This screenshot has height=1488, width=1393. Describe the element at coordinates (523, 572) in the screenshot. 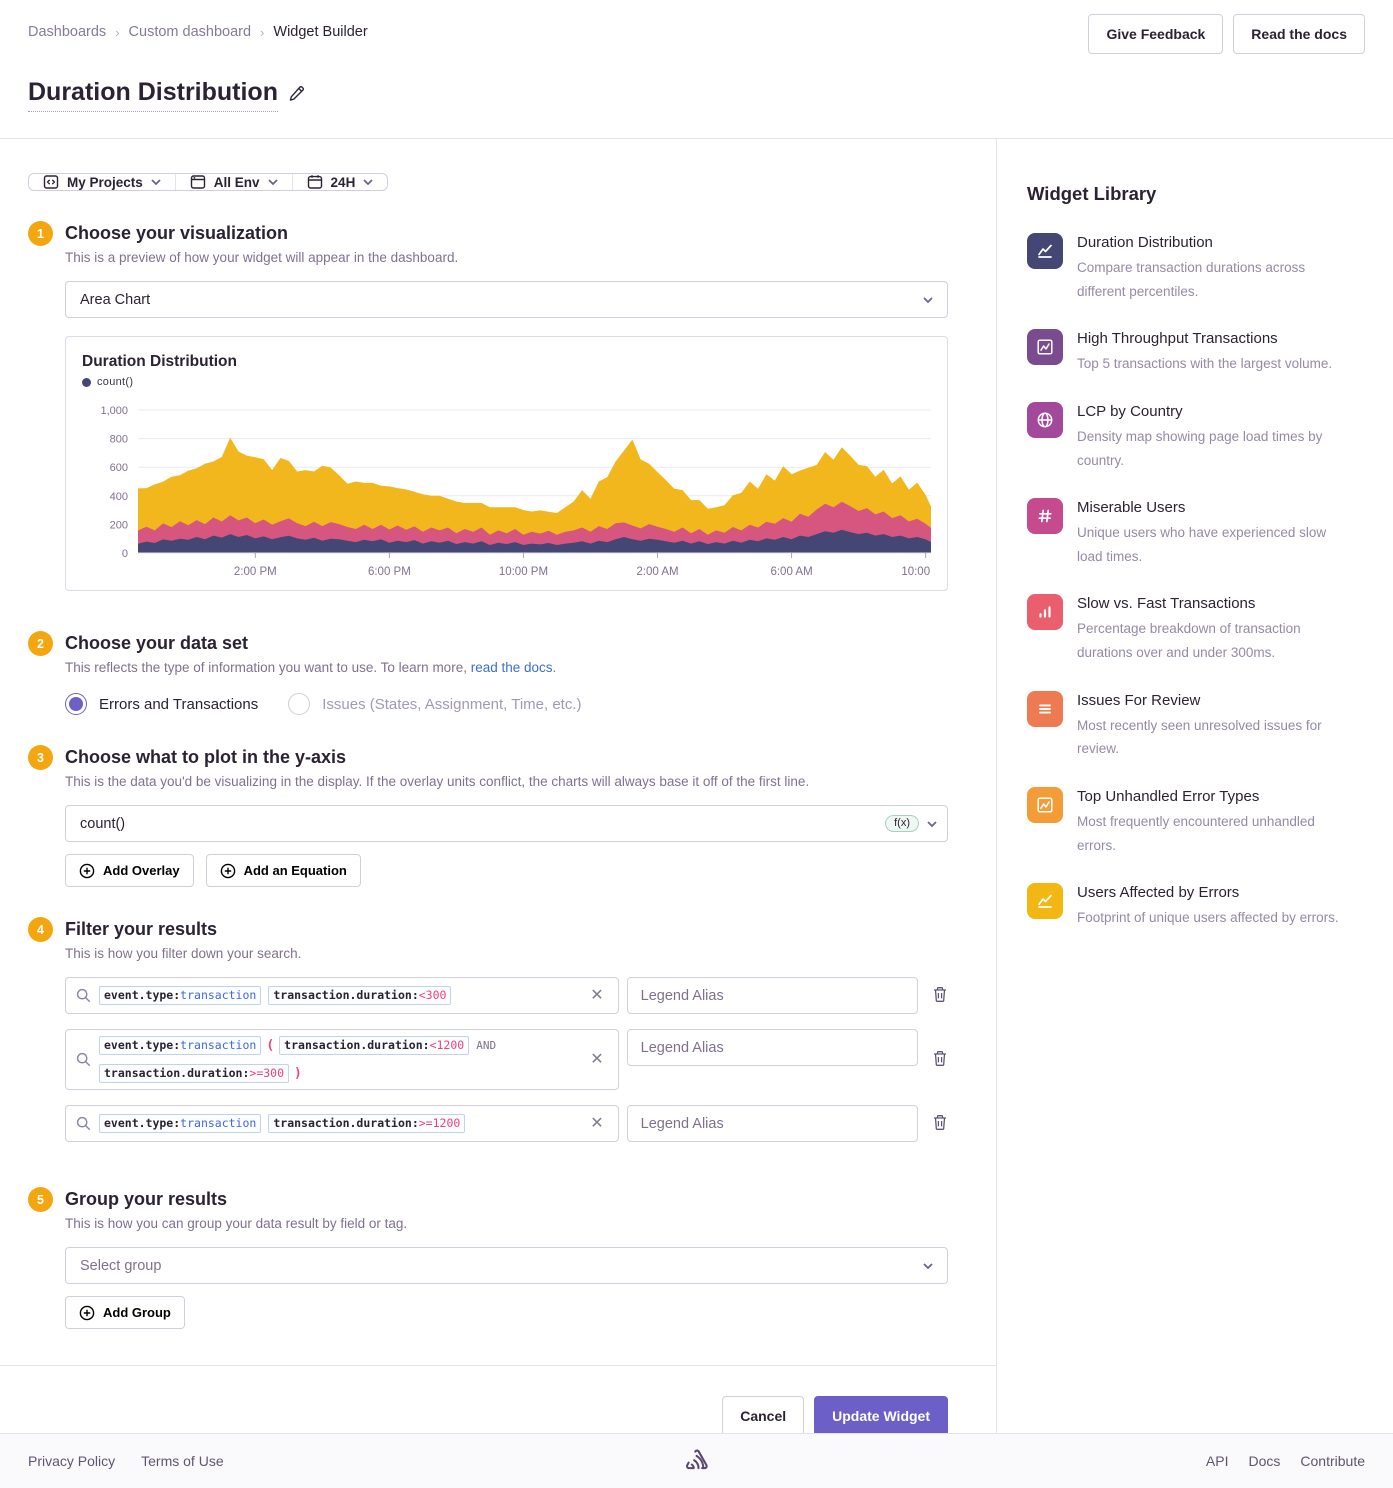

I see `svg-text: 10:00 PM` at that location.